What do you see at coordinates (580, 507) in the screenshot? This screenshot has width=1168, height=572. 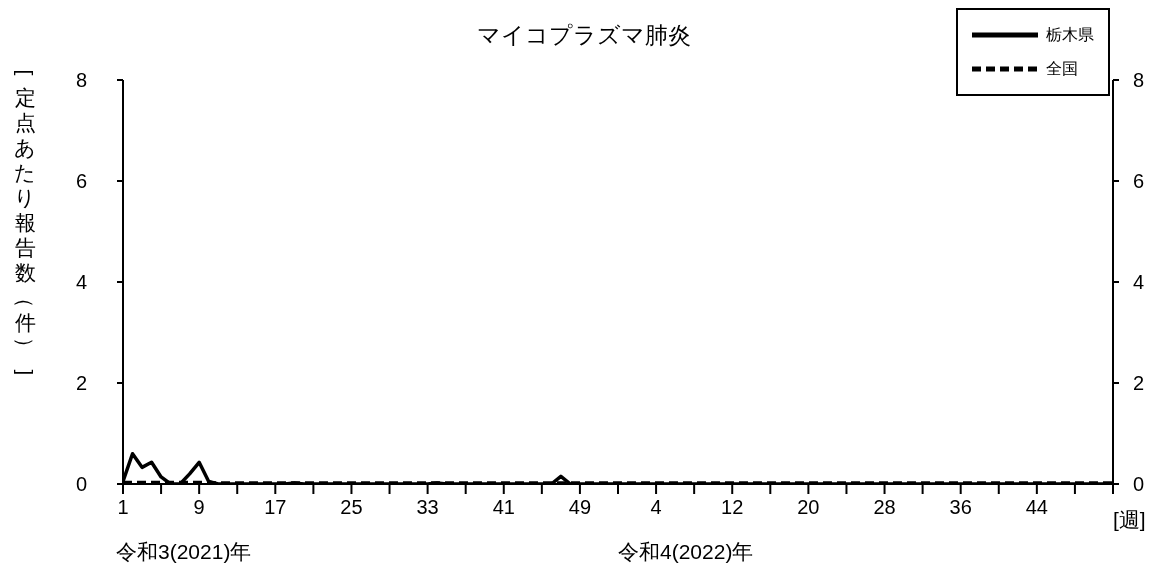 I see `x-tick-label: 49` at bounding box center [580, 507].